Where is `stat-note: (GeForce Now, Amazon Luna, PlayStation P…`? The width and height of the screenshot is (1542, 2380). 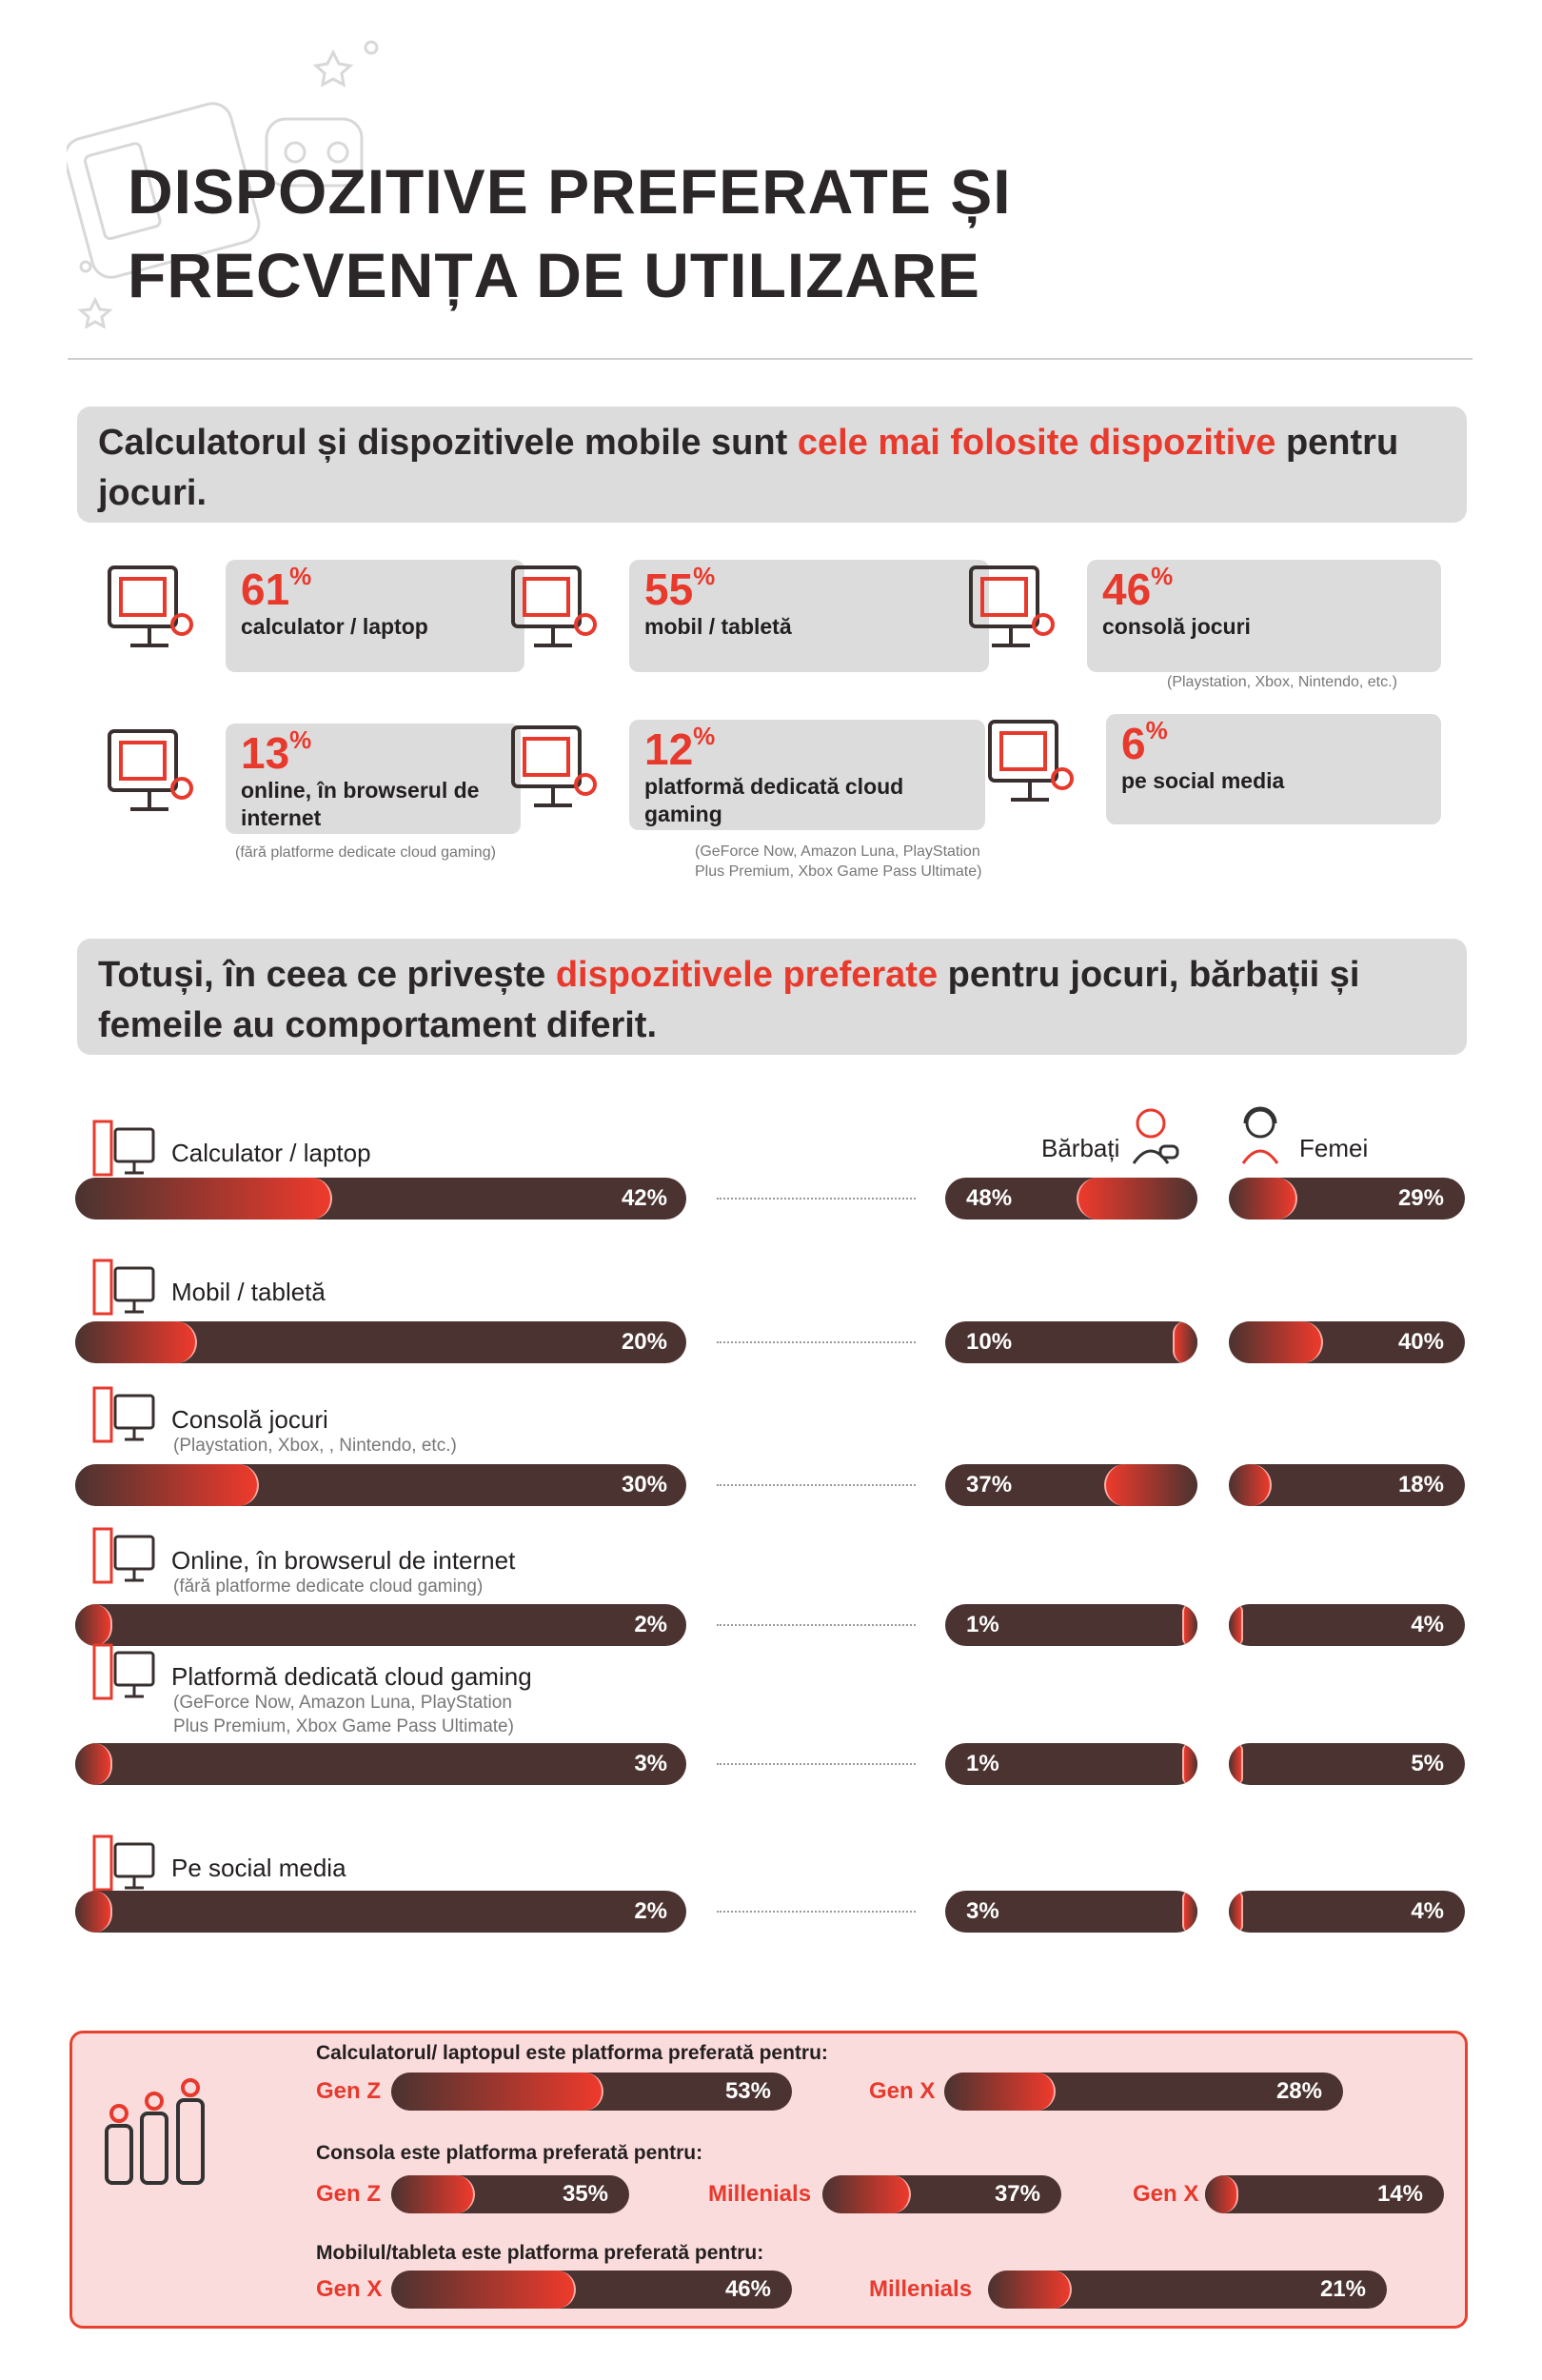
stat-note: (GeForce Now, Amazon Luna, PlayStation P… is located at coordinates (838, 861).